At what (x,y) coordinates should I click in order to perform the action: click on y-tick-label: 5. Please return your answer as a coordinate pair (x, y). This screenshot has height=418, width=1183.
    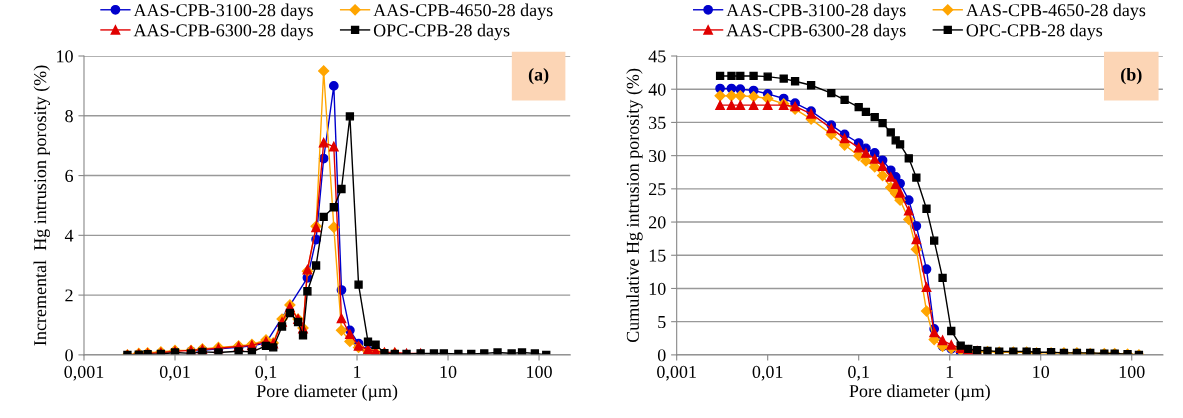
    Looking at the image, I should click on (662, 322).